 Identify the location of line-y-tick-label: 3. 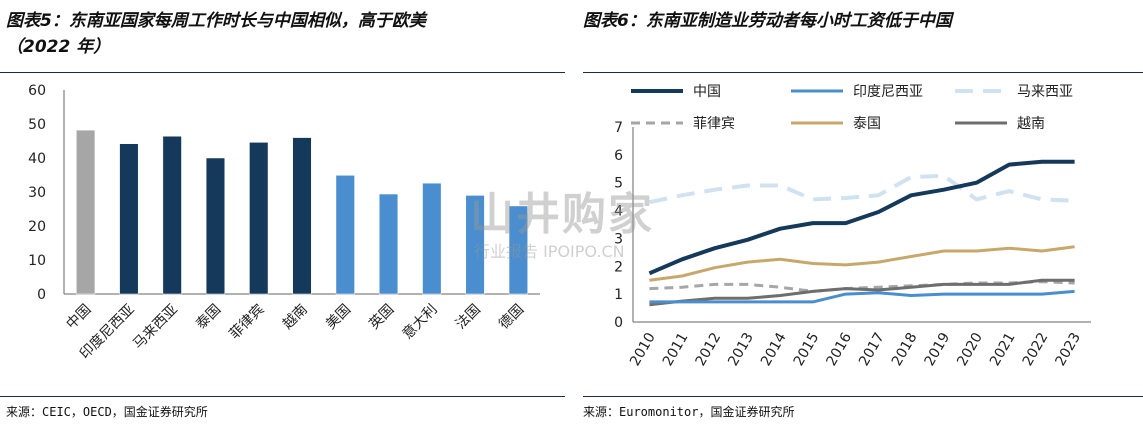
(618, 239).